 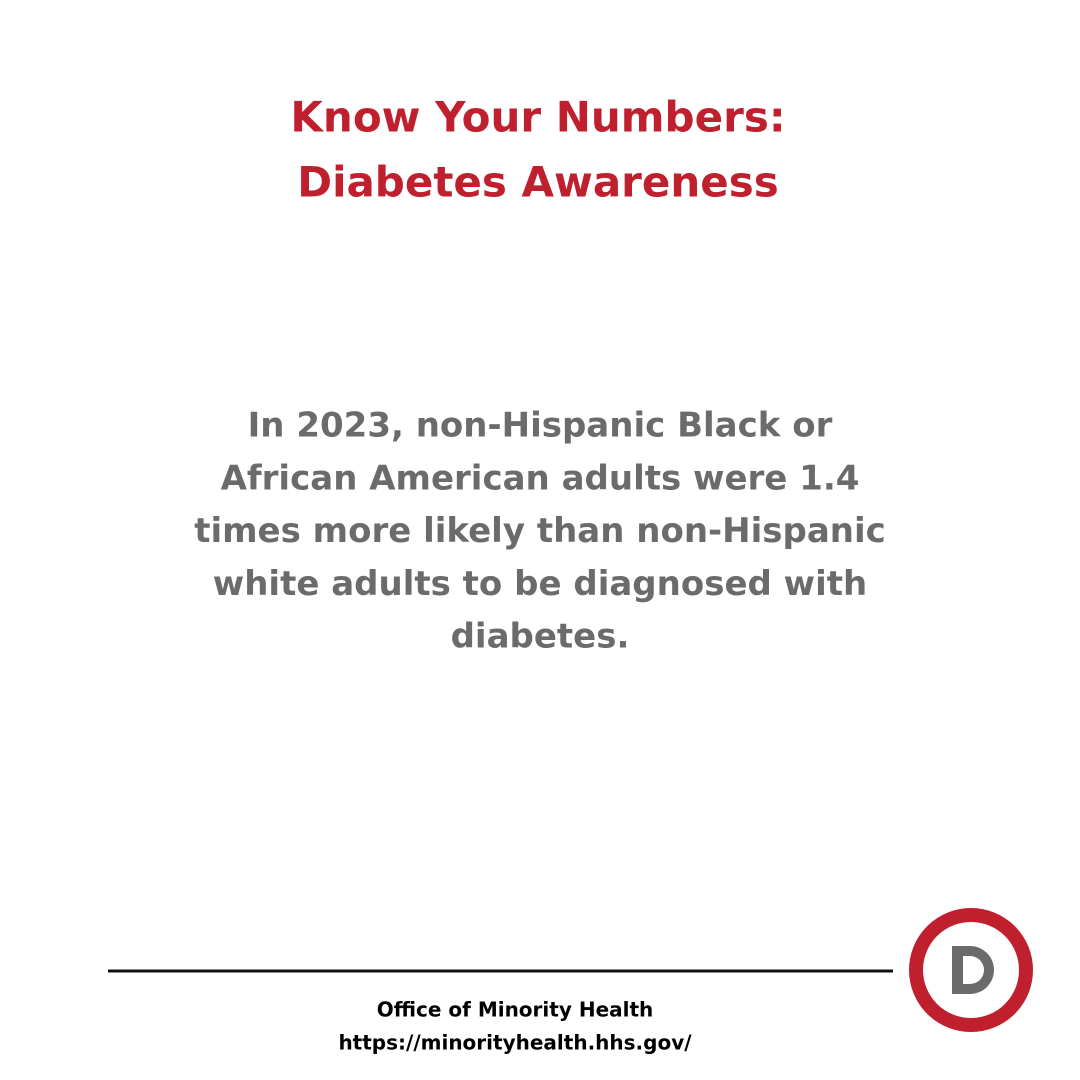 What do you see at coordinates (540, 637) in the screenshot?
I see `body-line: diabetes.` at bounding box center [540, 637].